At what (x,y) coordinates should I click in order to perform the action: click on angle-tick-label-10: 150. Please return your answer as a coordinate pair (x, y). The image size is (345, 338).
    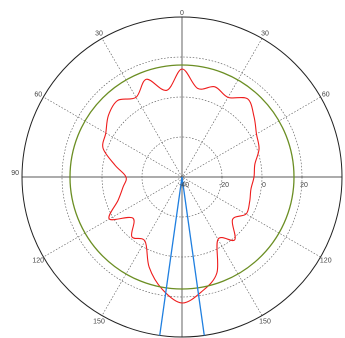
    Looking at the image, I should click on (265, 321).